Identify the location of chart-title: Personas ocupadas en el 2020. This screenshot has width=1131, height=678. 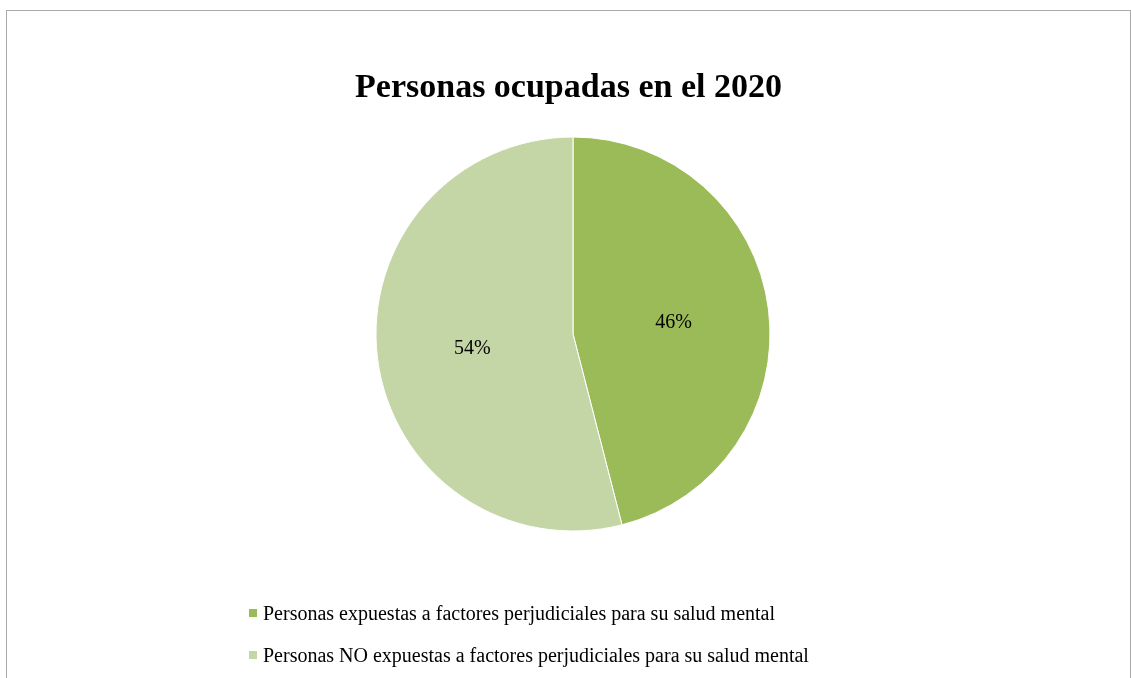
(568, 85).